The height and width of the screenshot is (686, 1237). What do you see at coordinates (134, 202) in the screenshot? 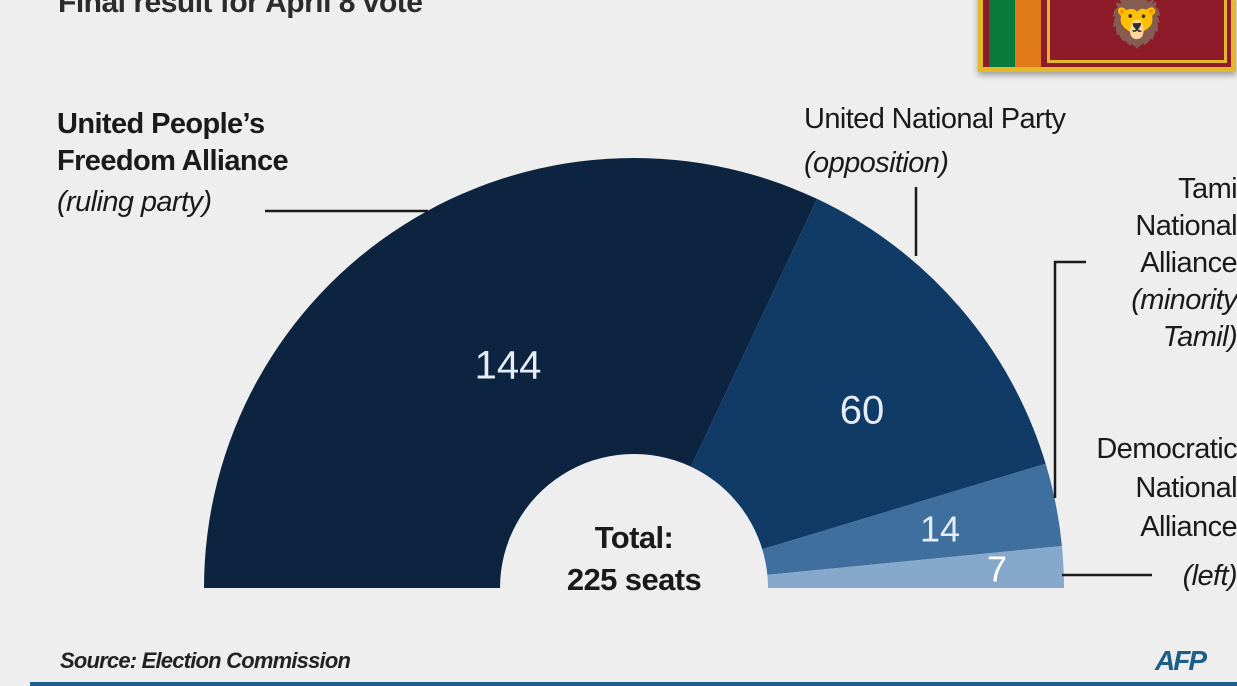
I see `category-note-upfa: (ruling party)` at bounding box center [134, 202].